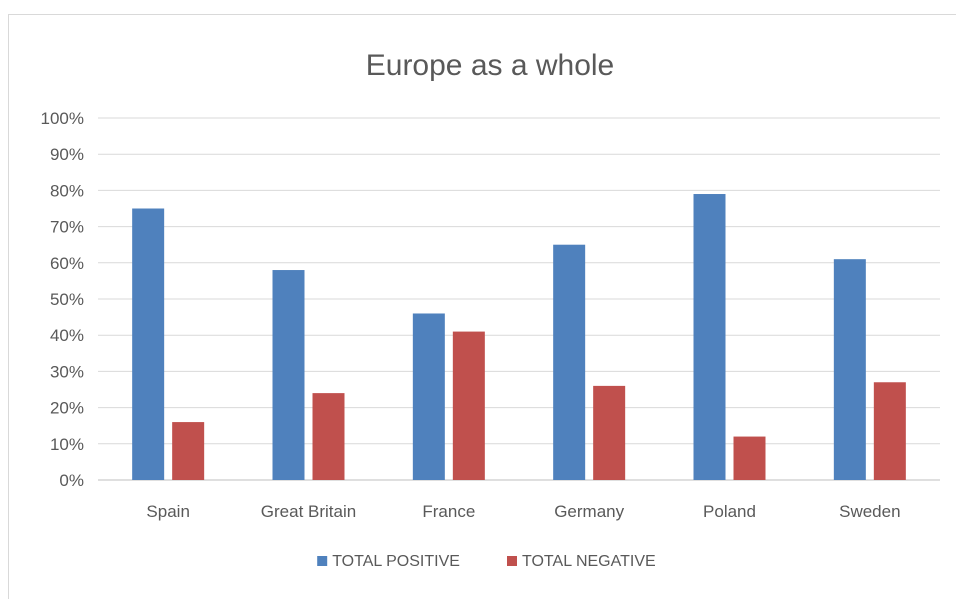 The width and height of the screenshot is (959, 599). I want to click on bar-total-positive-sweden, so click(849, 369).